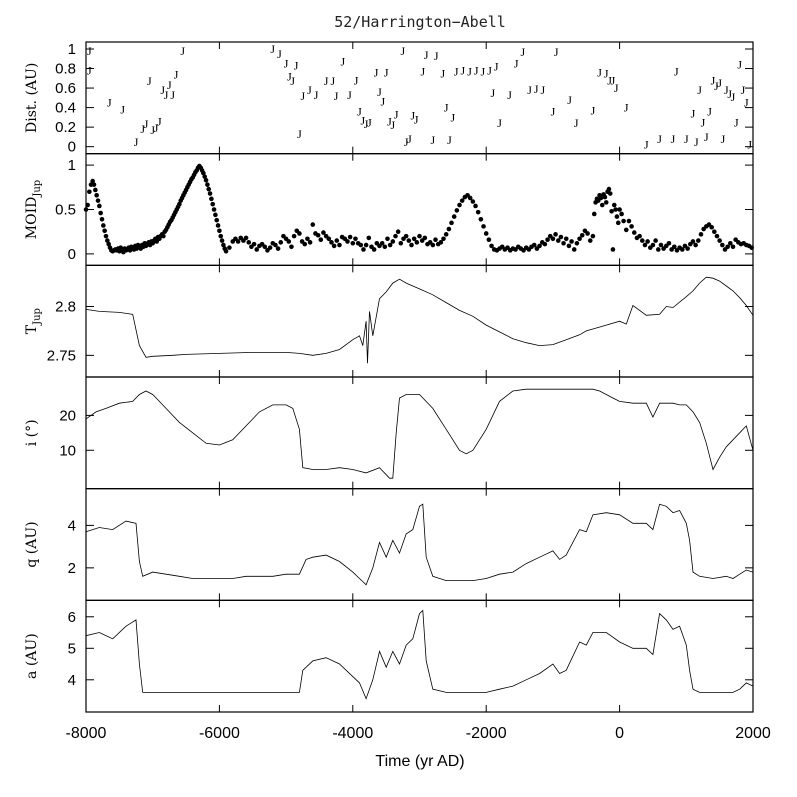 The width and height of the screenshot is (797, 797). Describe the element at coordinates (67, 415) in the screenshot. I see `y-tick-label: 20` at that location.